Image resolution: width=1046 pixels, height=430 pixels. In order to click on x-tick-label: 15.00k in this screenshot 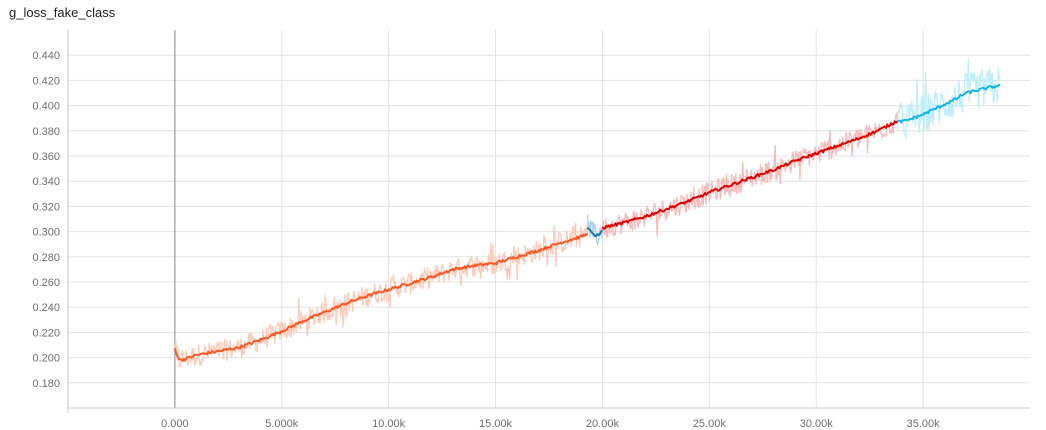, I will do `click(496, 424)`.